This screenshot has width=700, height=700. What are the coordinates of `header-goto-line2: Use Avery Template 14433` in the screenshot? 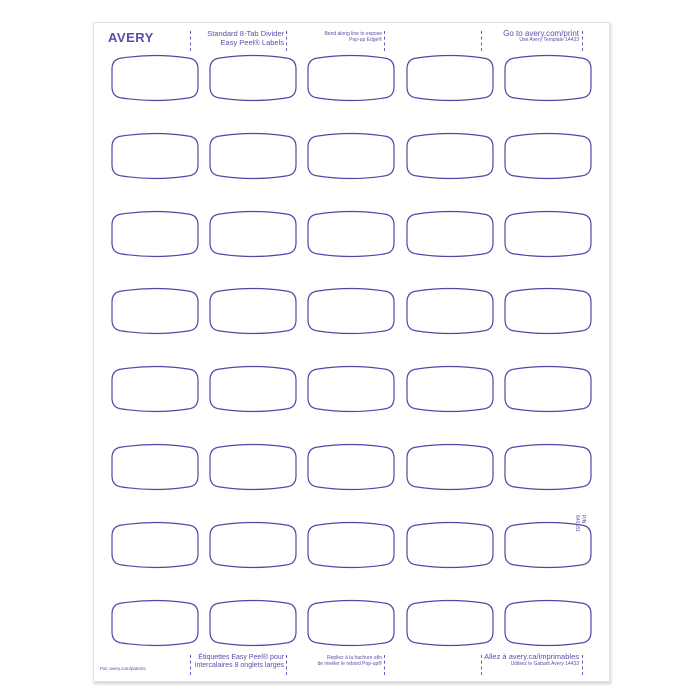 It's located at (549, 40).